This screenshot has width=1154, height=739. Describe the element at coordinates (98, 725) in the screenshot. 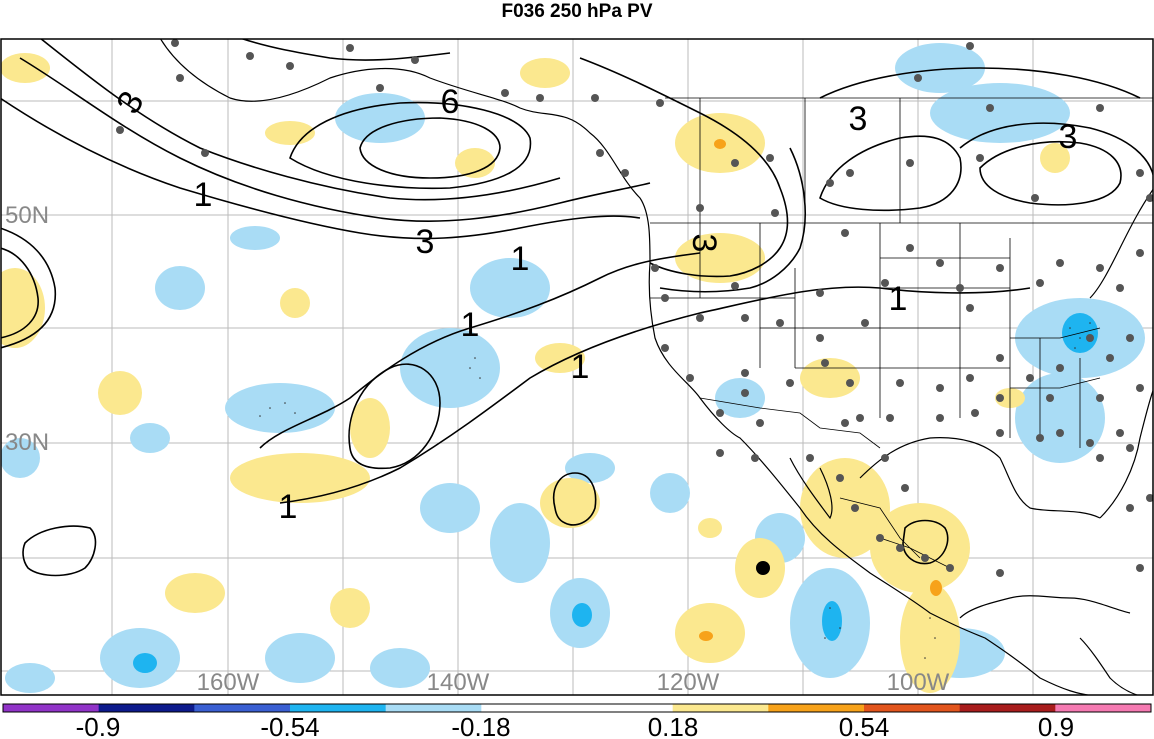

I see `colorbar-tick-label: -0.9` at that location.